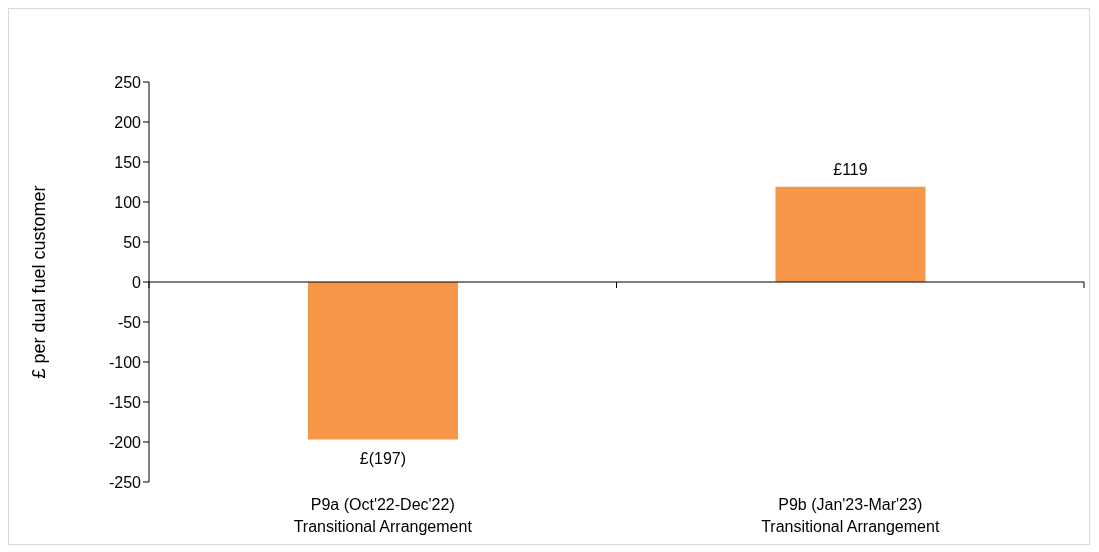  I want to click on y-tick-label: 250, so click(128, 82).